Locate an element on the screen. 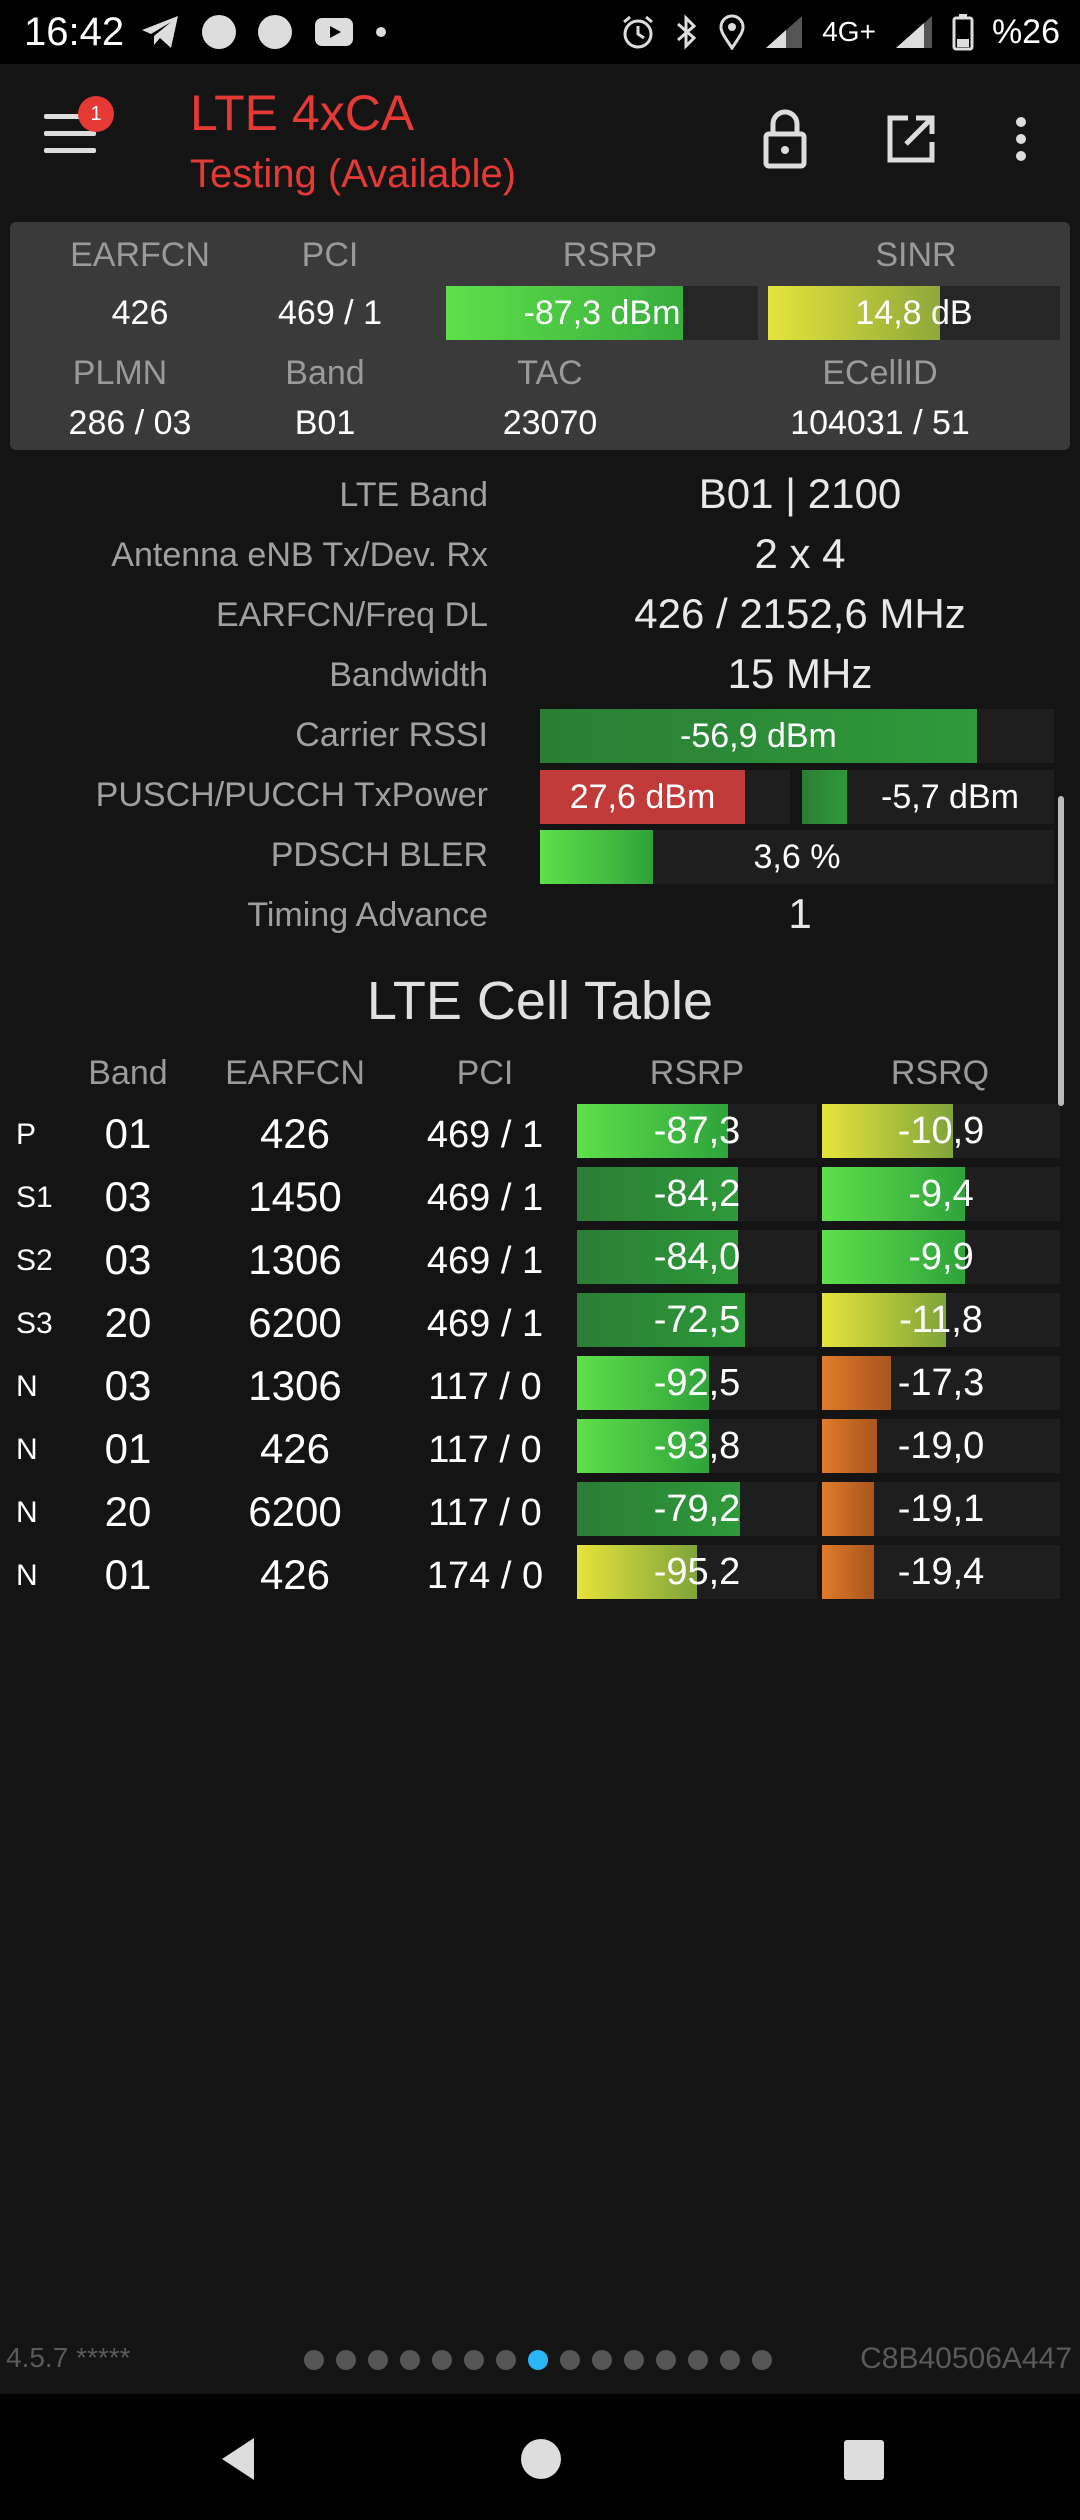  status-bar: 16:42 4G+ %26 is located at coordinates (540, 32).